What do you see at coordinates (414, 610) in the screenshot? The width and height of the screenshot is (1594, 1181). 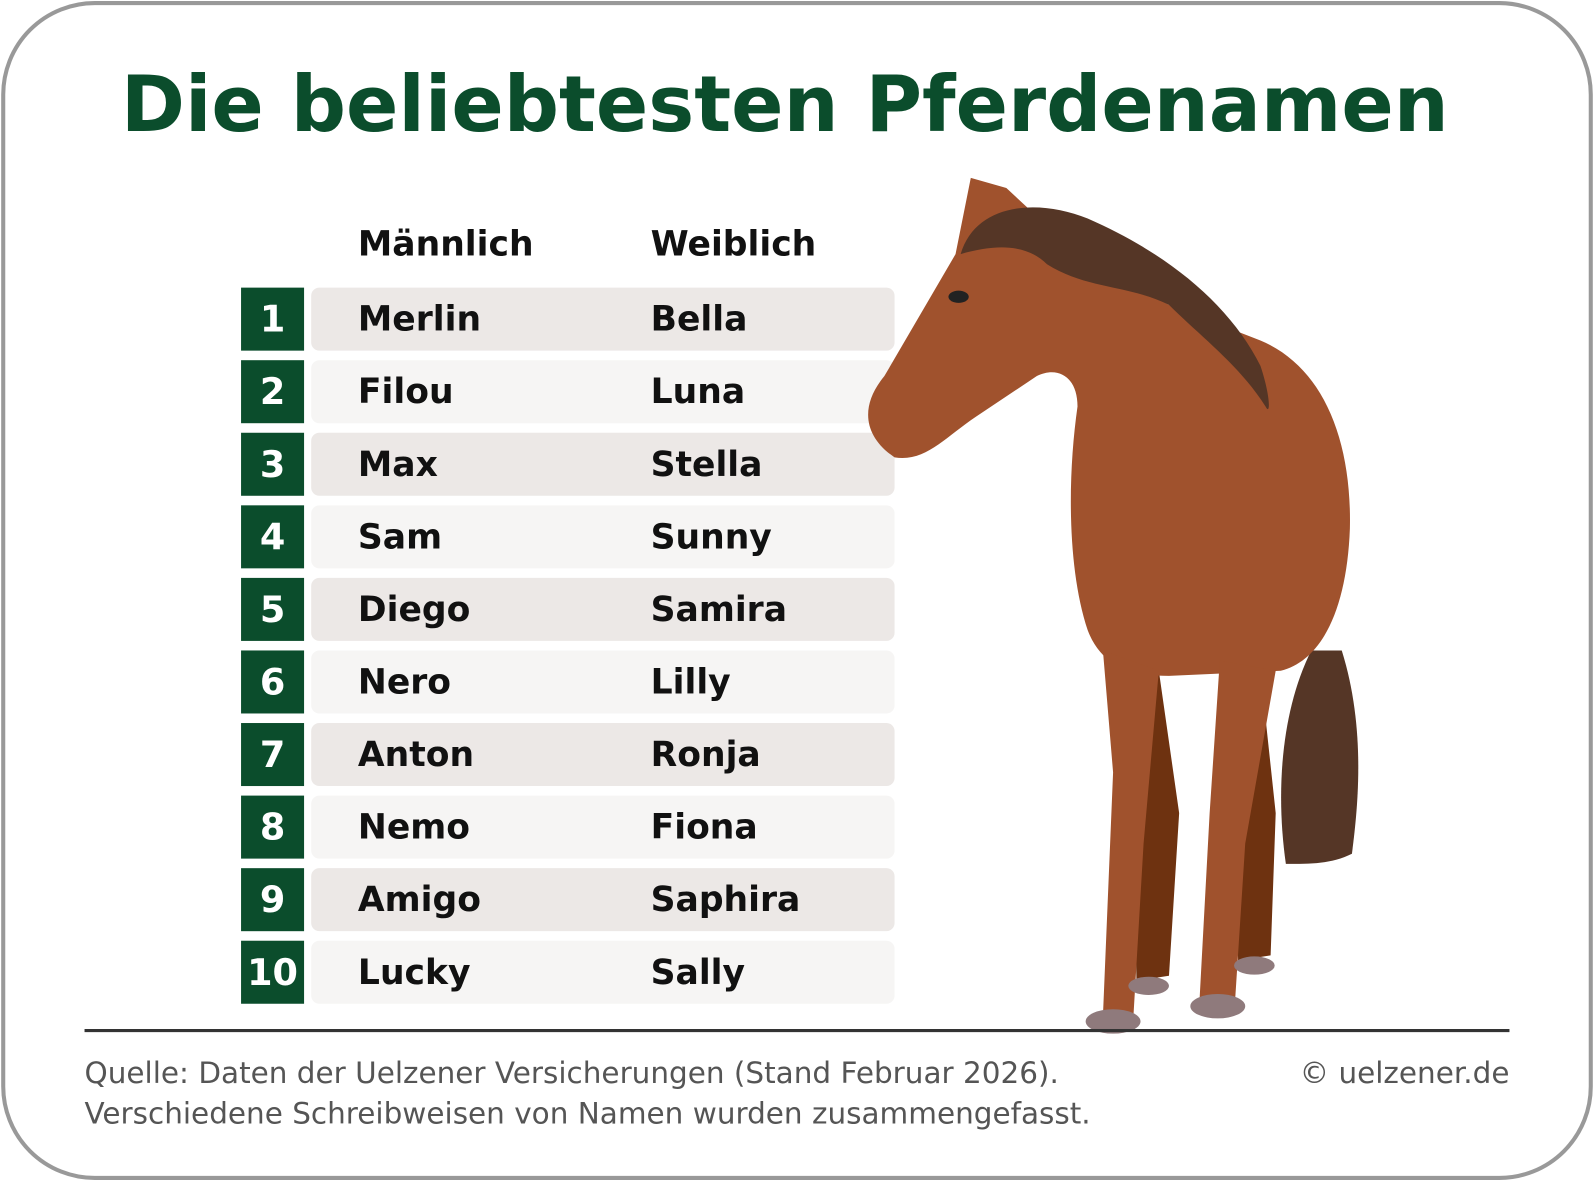 I see `male-name: Diego` at bounding box center [414, 610].